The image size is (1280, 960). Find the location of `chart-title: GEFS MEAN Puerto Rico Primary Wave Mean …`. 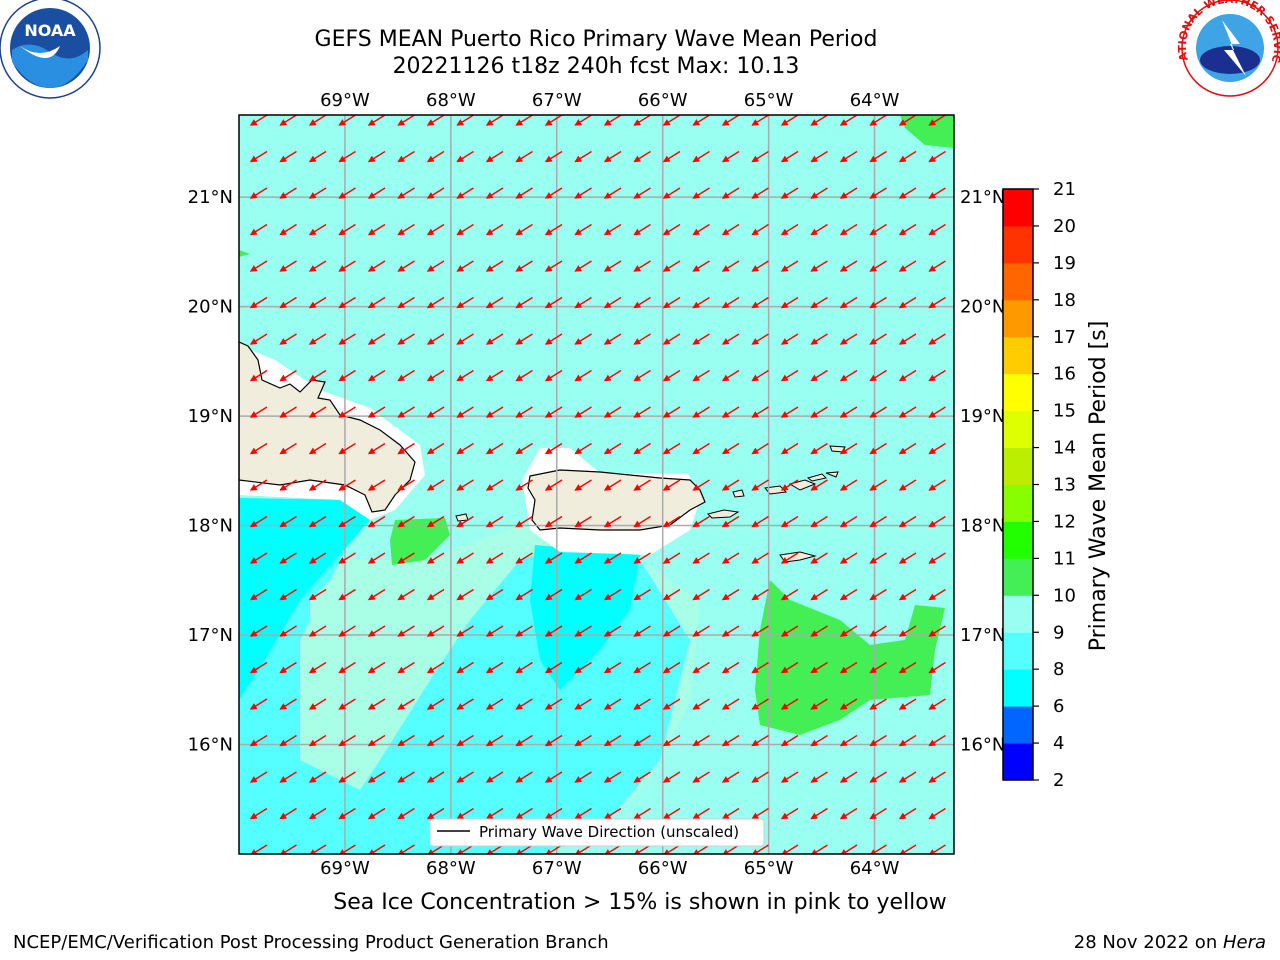

chart-title: GEFS MEAN Puerto Rico Primary Wave Mean … is located at coordinates (596, 39).